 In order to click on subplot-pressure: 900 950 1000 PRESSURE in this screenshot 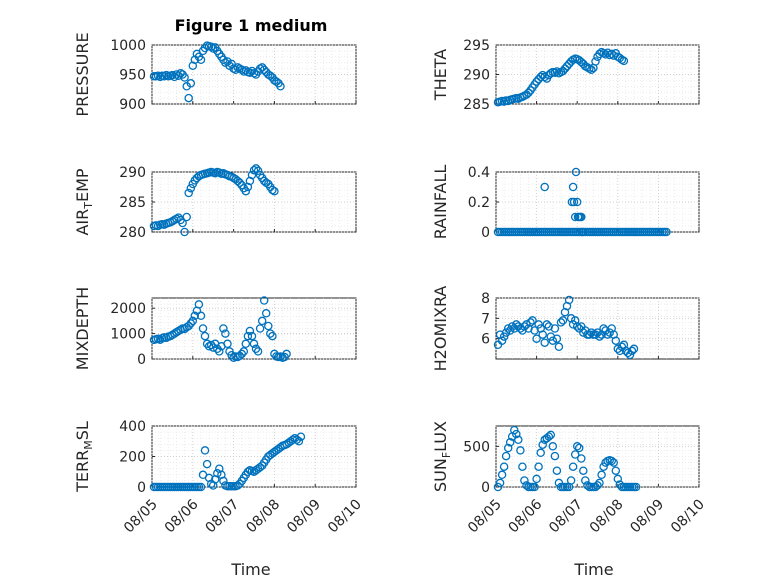, I will do `click(215, 74)`.